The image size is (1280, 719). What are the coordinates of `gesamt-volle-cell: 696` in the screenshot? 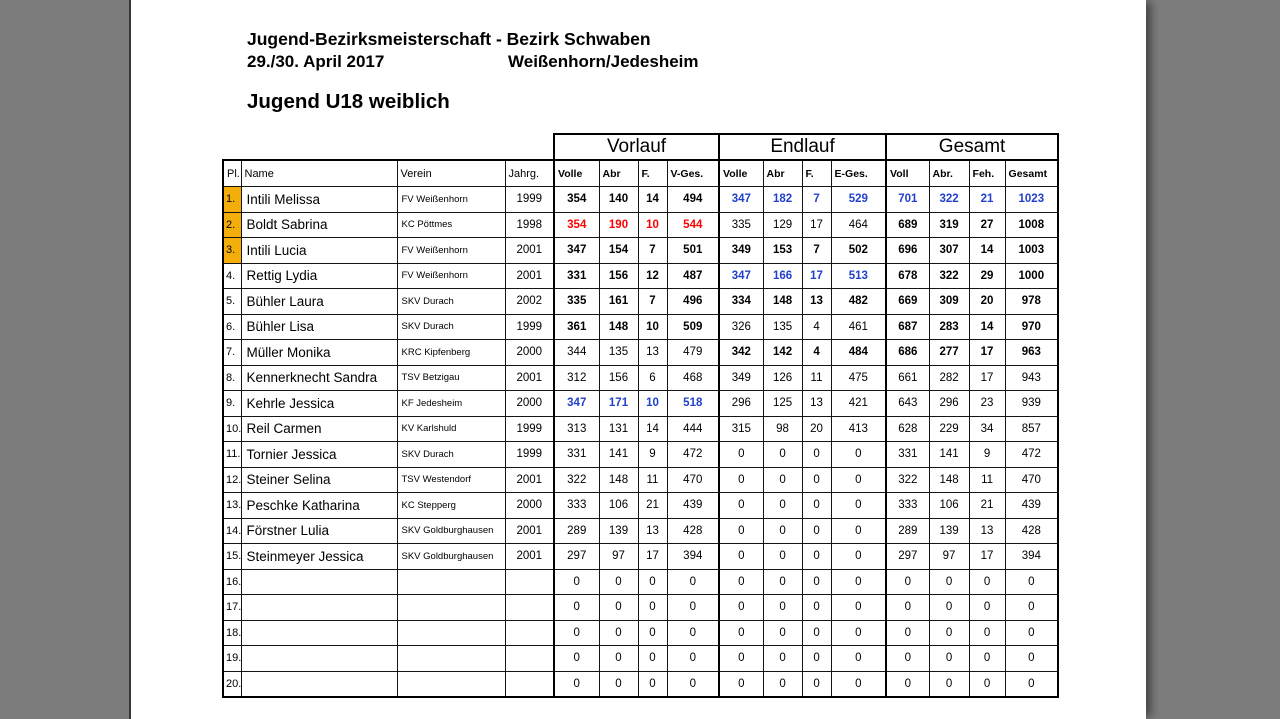 It's located at (907, 250).